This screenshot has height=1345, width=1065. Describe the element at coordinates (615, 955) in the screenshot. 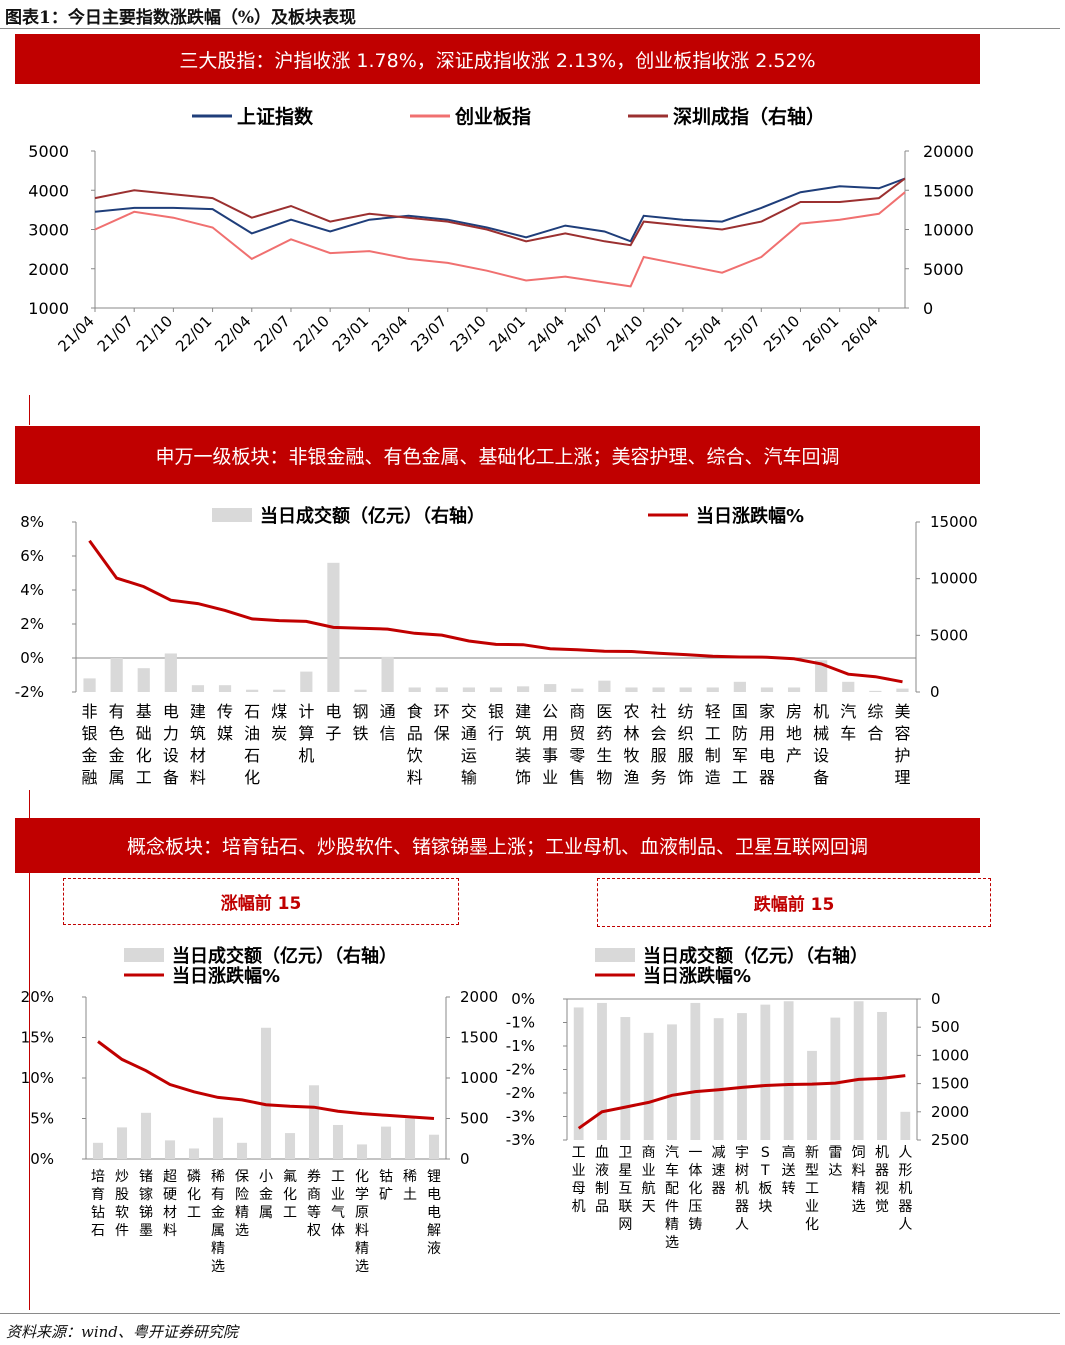

I see `legend-swatch-volume` at that location.